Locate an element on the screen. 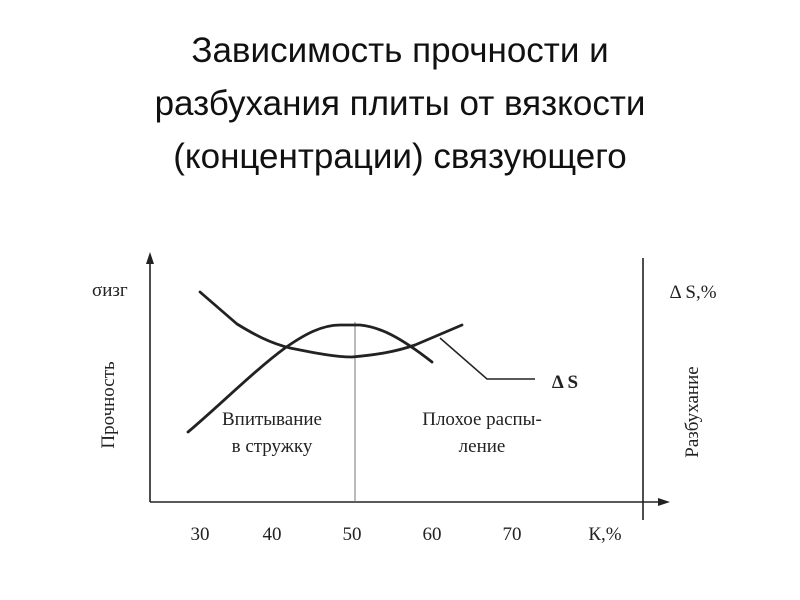  left-axis-symbol: σизг is located at coordinates (110, 290).